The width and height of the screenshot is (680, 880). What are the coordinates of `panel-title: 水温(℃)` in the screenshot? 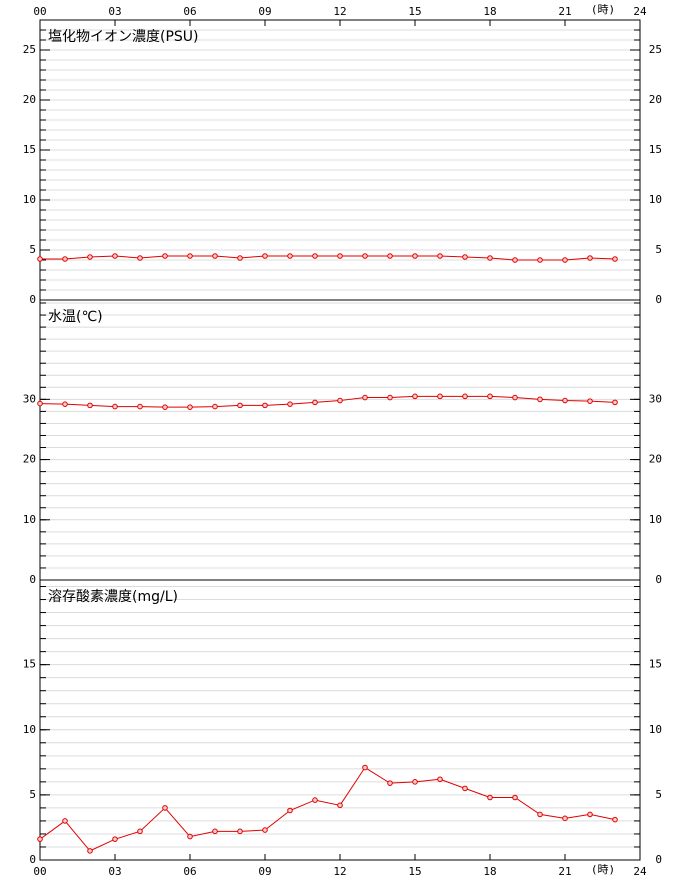 It's located at (75, 317).